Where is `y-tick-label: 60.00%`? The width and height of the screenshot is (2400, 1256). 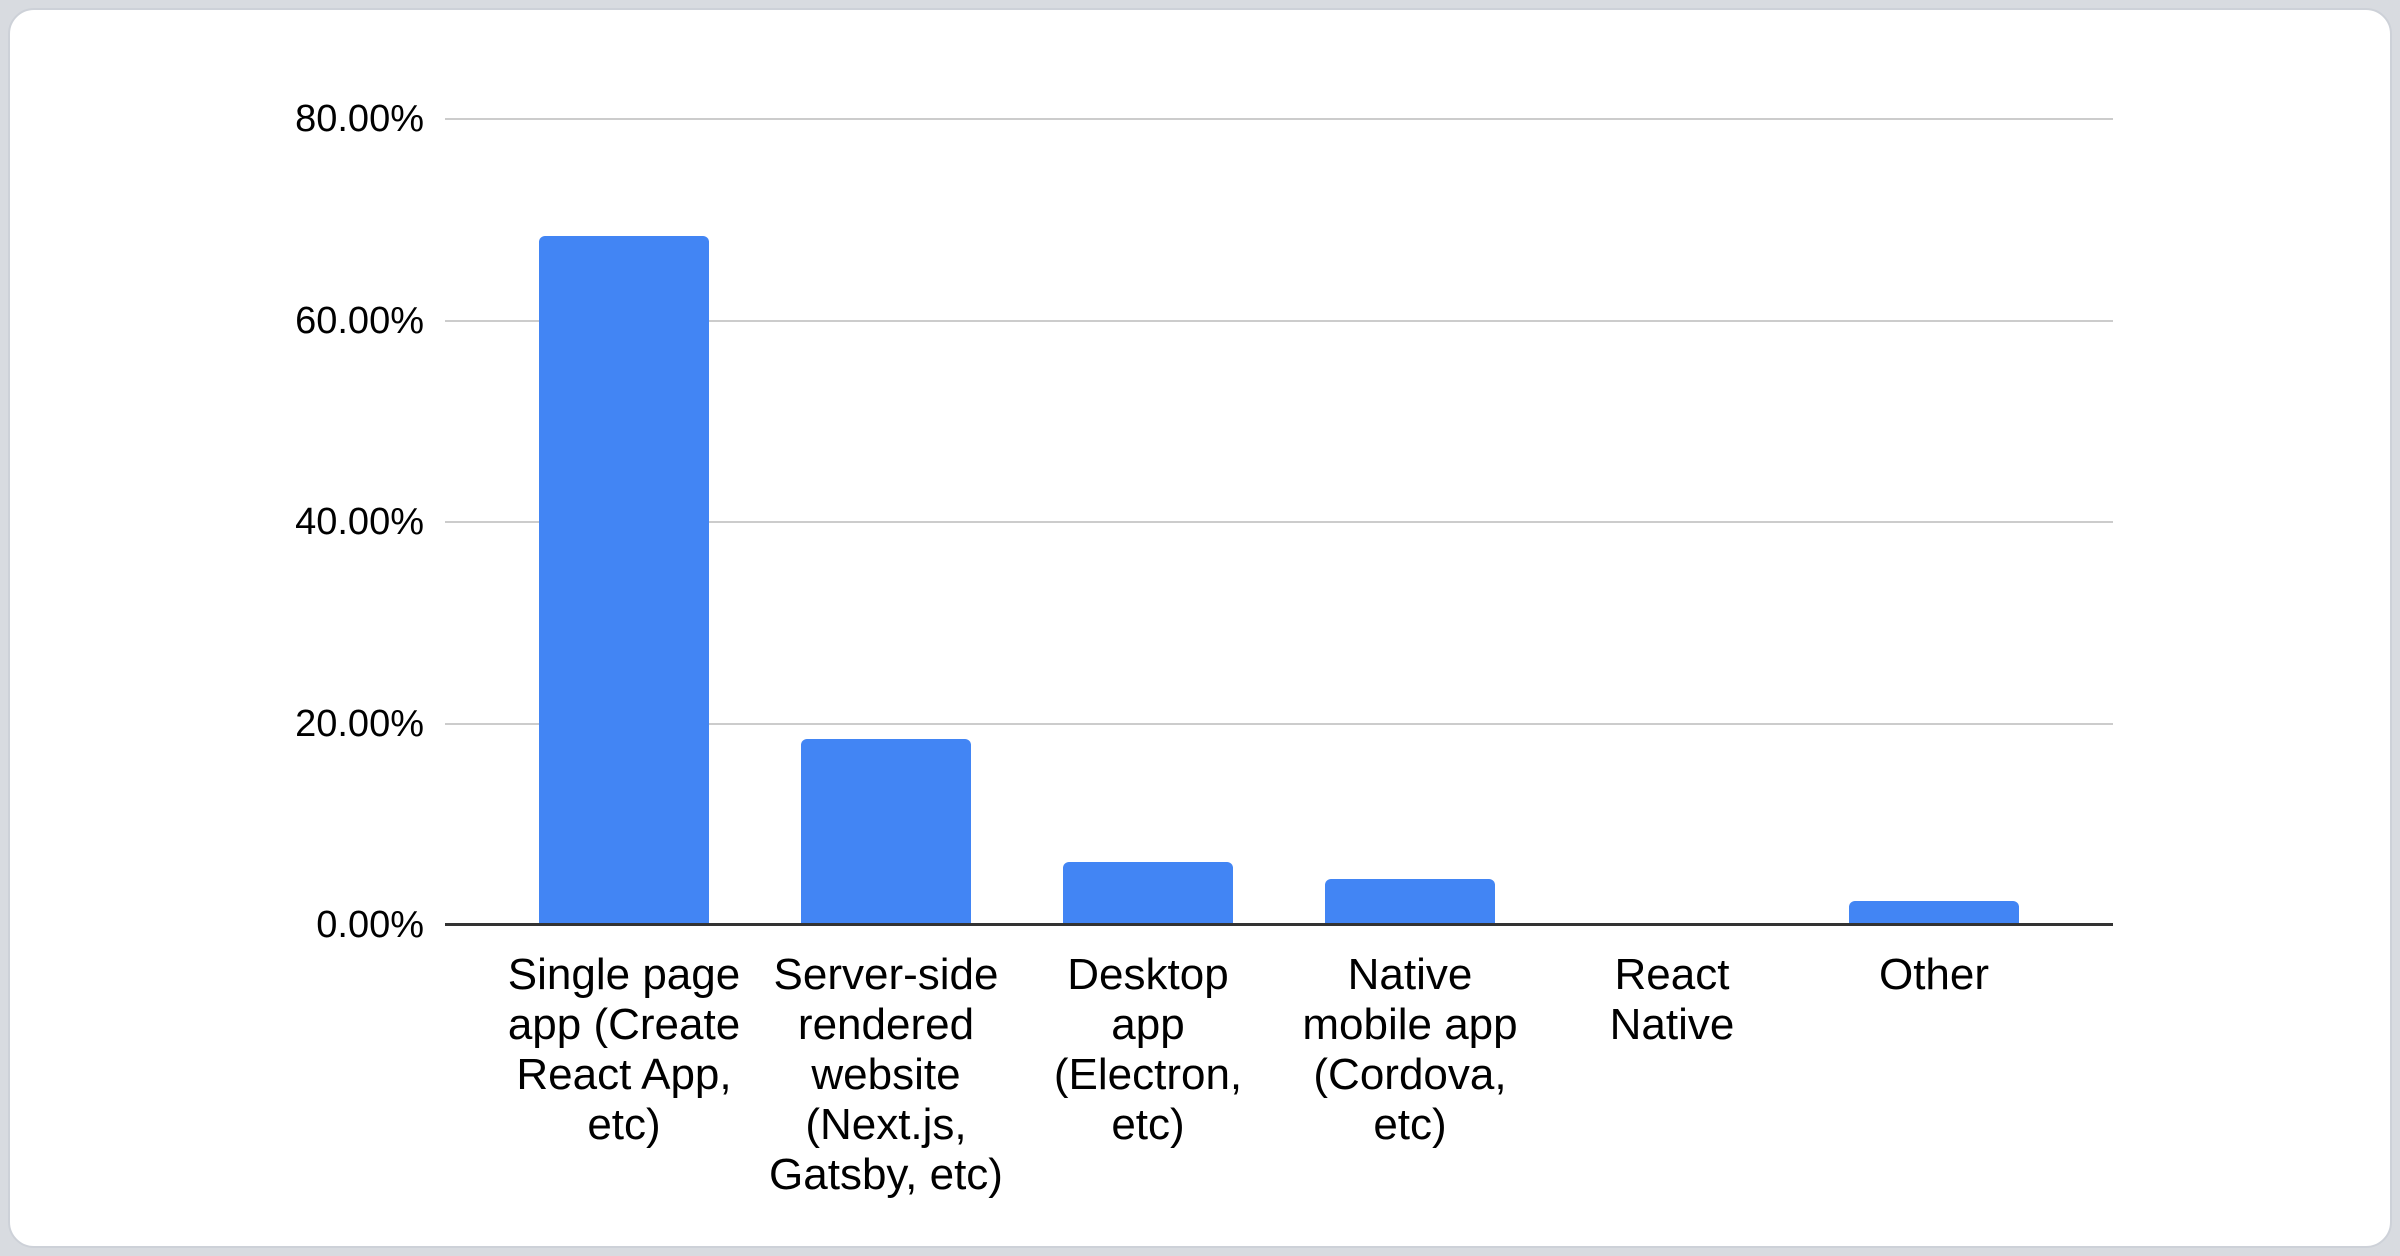 y-tick-label: 60.00% is located at coordinates (359, 320).